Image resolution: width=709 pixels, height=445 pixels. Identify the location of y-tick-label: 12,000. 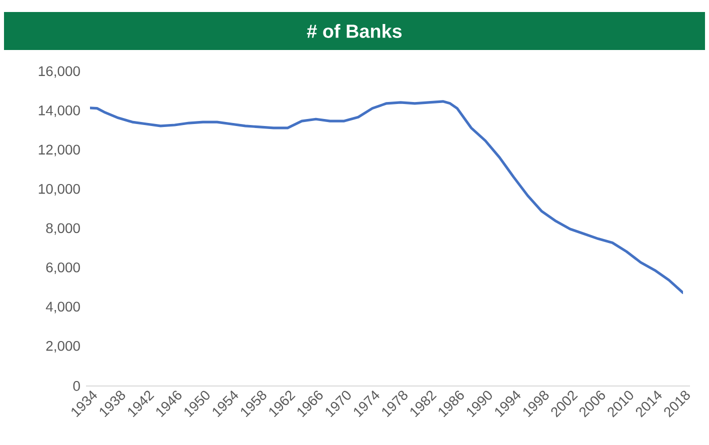
(59, 150).